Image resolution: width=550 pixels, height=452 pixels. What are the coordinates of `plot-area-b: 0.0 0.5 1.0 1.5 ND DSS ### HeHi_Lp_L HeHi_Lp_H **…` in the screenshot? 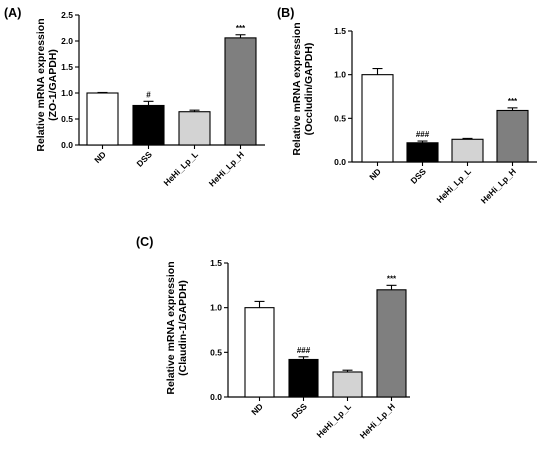 It's located at (435, 115).